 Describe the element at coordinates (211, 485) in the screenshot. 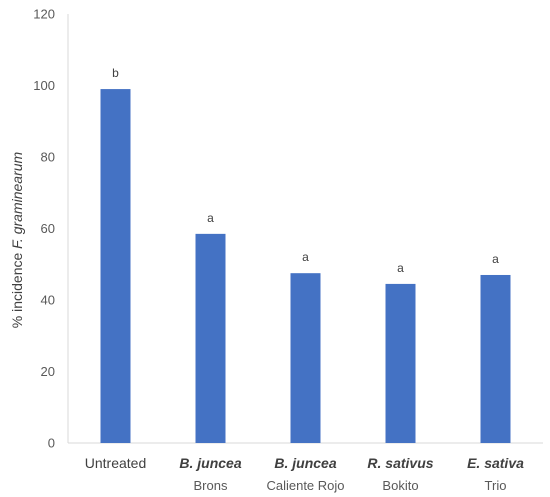

I see `category-sublabel: Brons` at that location.